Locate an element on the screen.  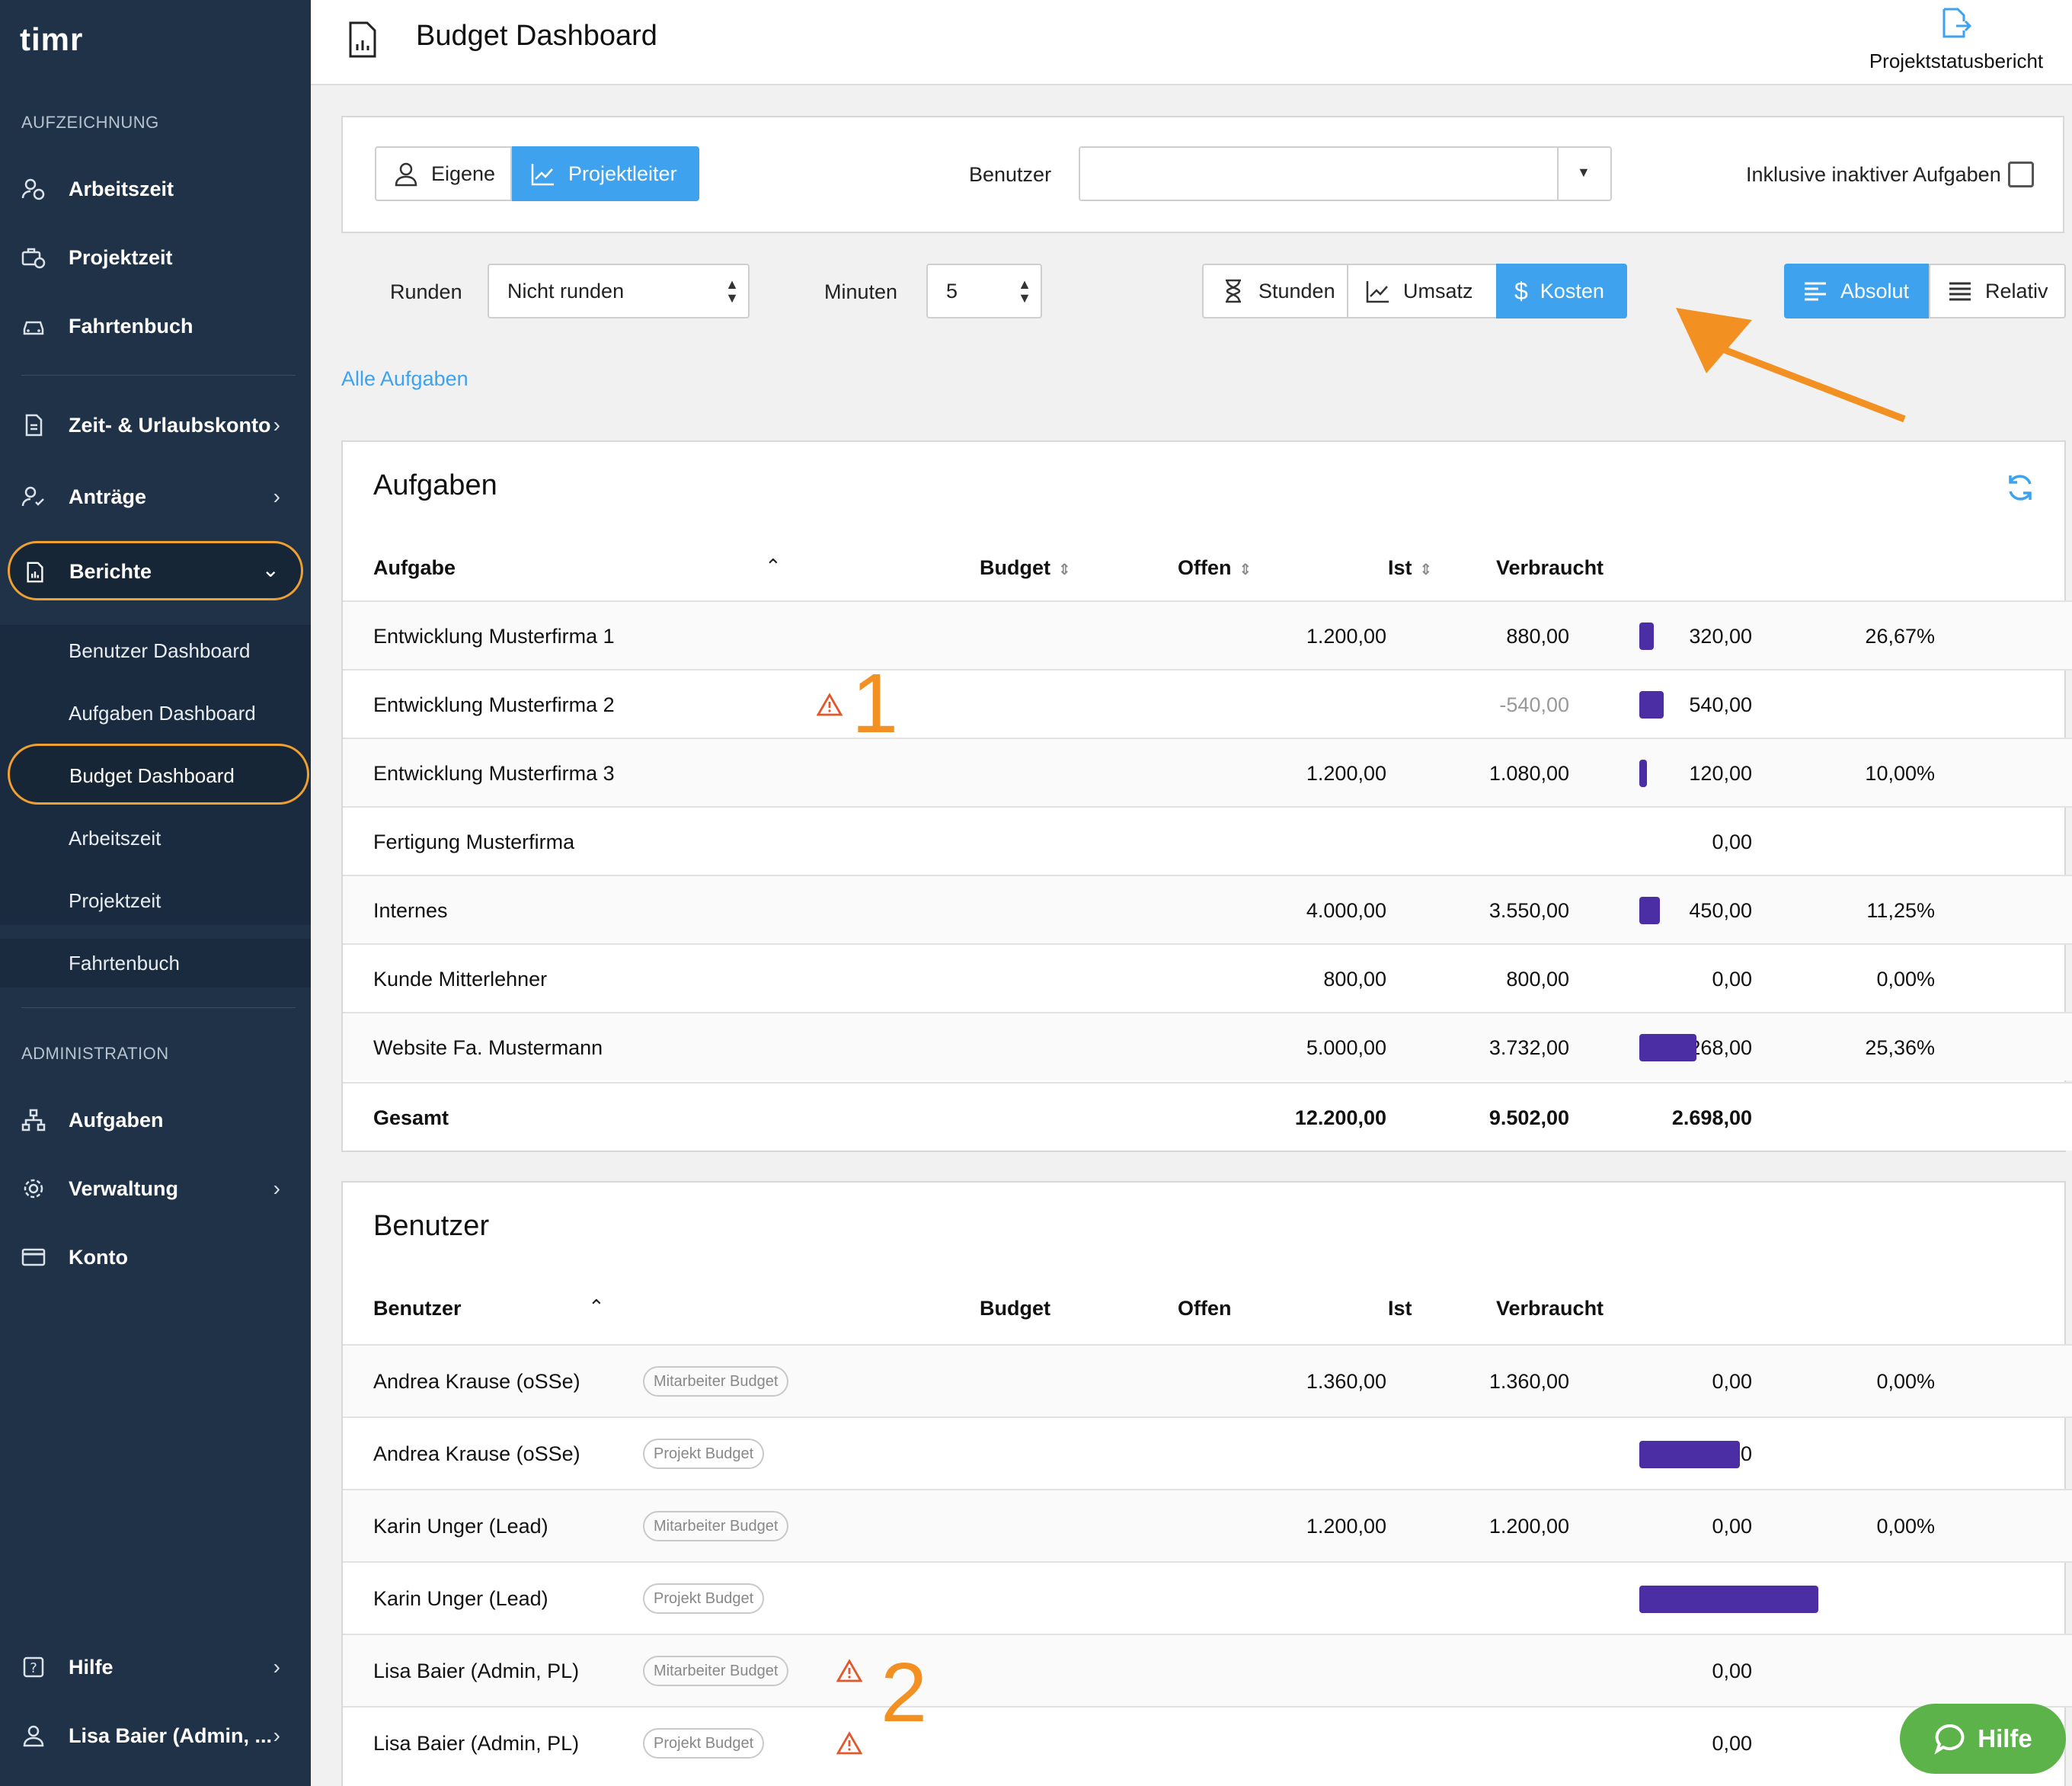
user-row: Karin Unger (Lead)Projekt Budget800,00 is located at coordinates (1207, 1597).